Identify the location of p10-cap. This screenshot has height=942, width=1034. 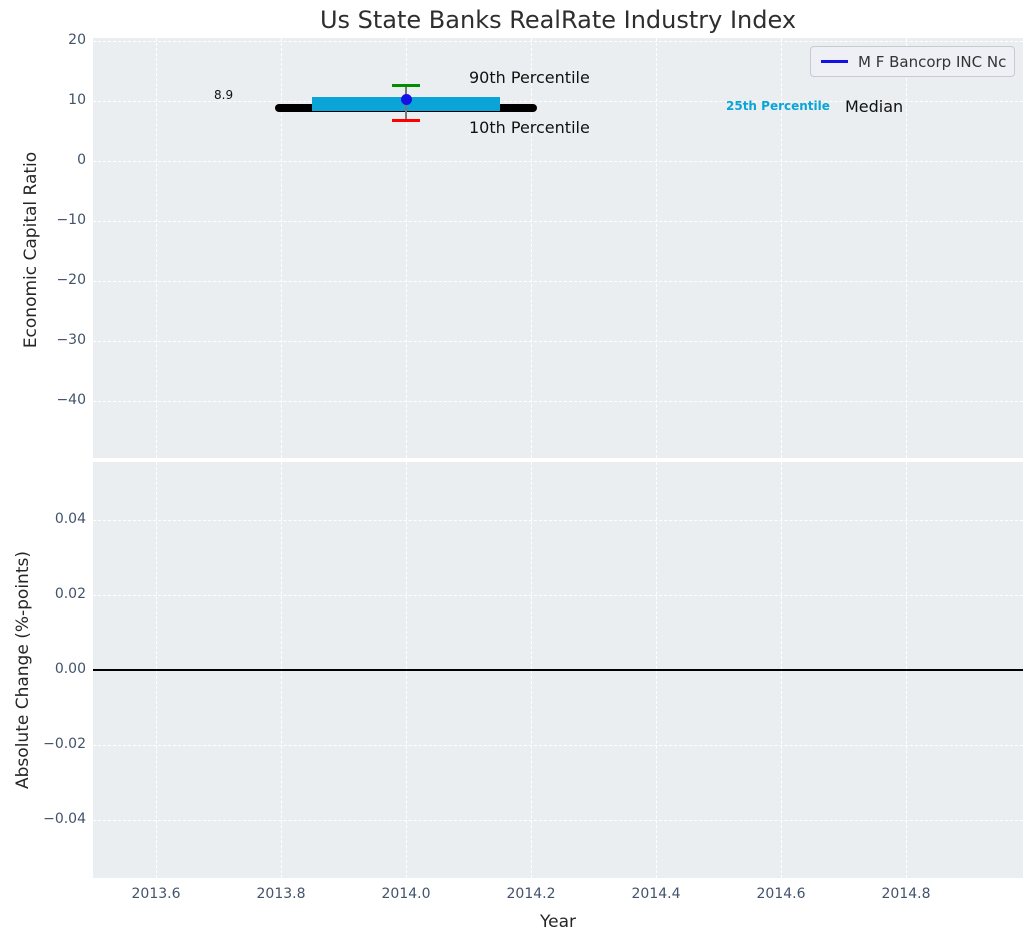
(406, 121).